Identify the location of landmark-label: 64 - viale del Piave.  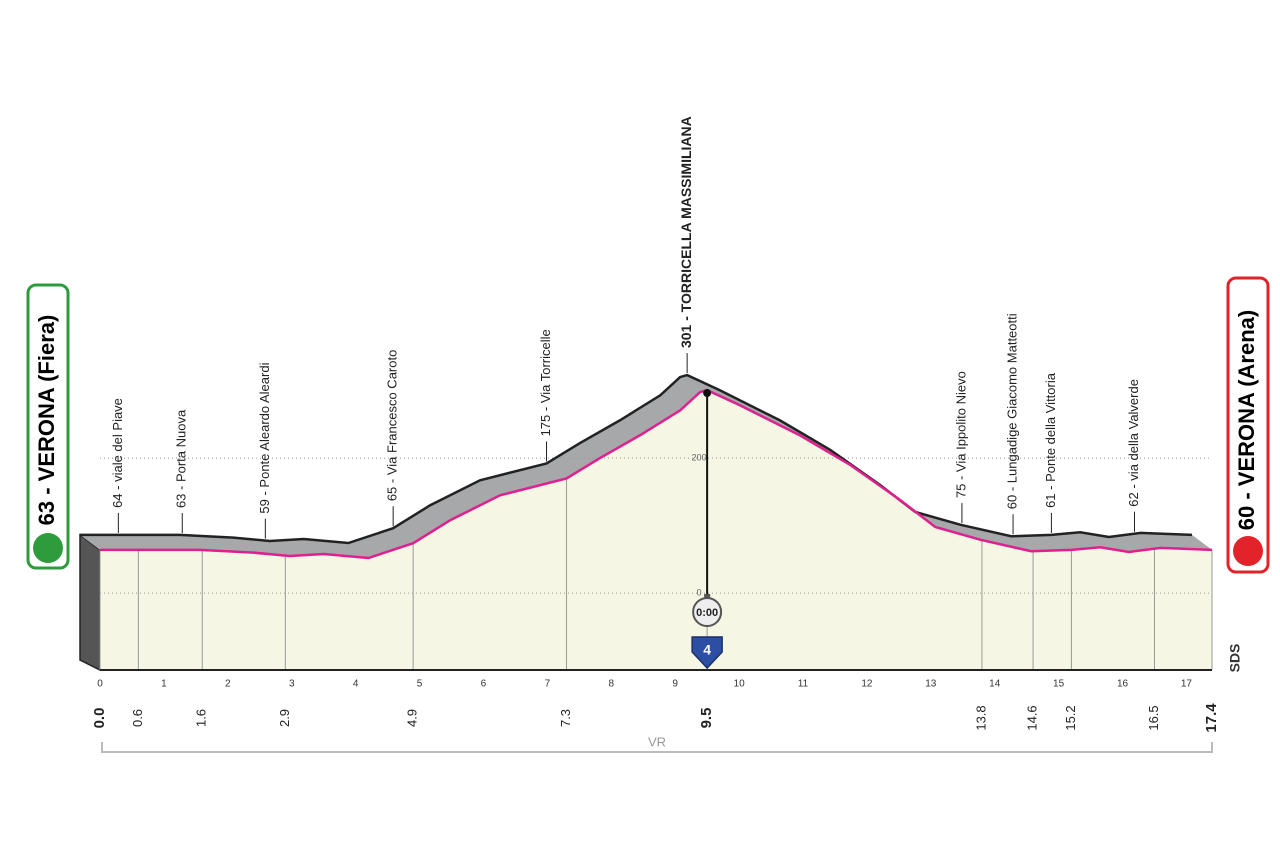
(117, 453).